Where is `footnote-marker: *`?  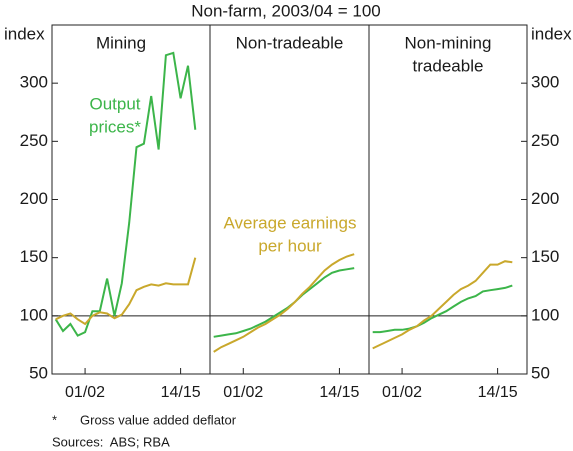 footnote-marker: * is located at coordinates (54, 419).